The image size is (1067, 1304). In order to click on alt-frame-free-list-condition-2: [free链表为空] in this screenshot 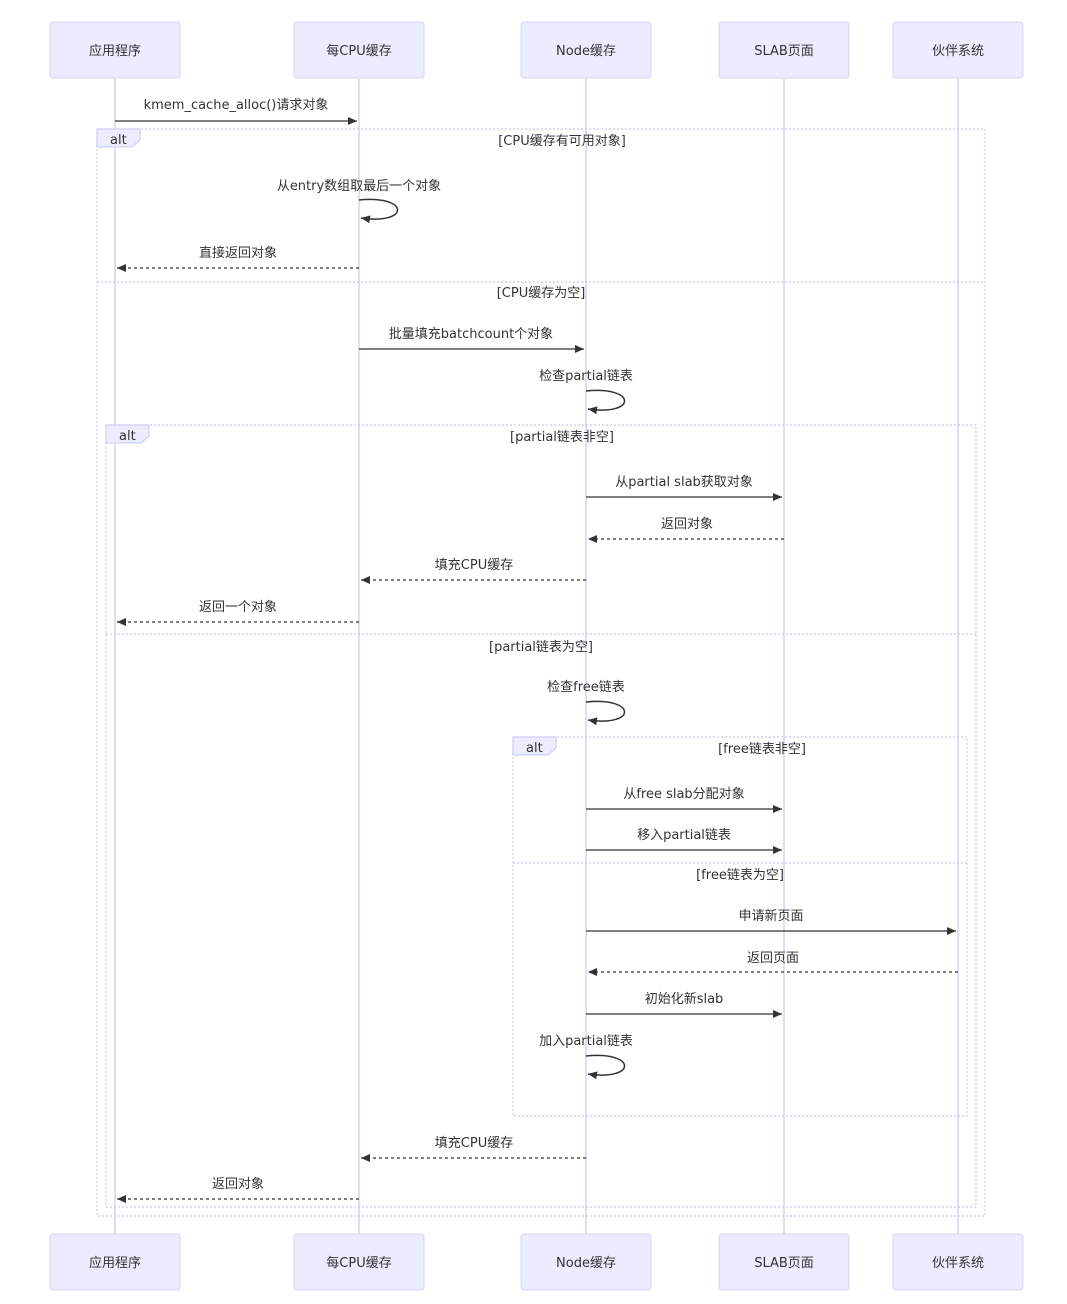, I will do `click(740, 875)`.